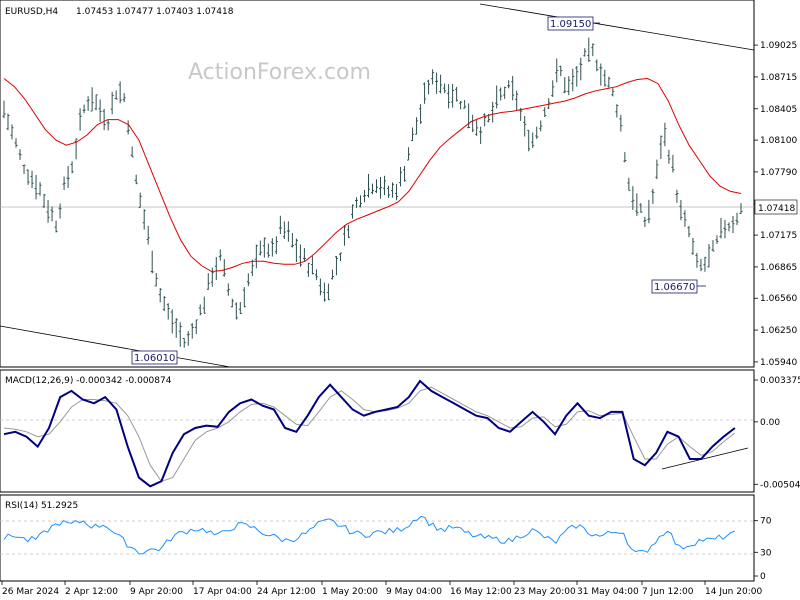 This screenshot has width=800, height=600. What do you see at coordinates (668, 592) in the screenshot?
I see `x-tick-label: 7 Jun 12:00` at bounding box center [668, 592].